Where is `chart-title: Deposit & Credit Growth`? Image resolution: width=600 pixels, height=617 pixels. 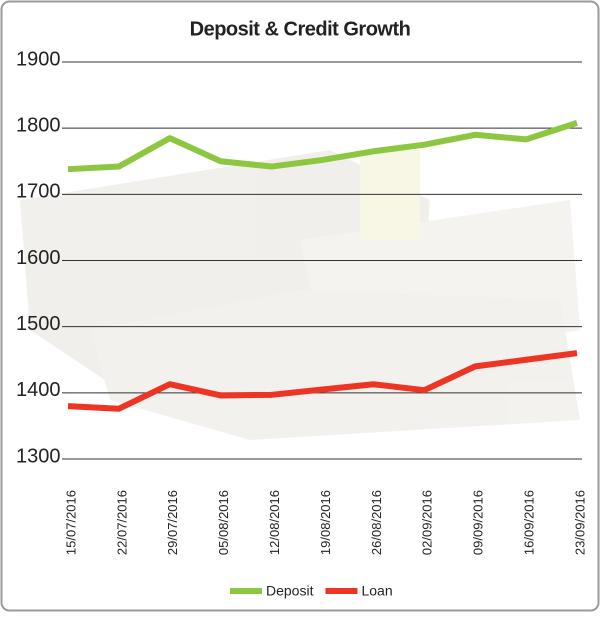 chart-title: Deposit & Credit Growth is located at coordinates (300, 29).